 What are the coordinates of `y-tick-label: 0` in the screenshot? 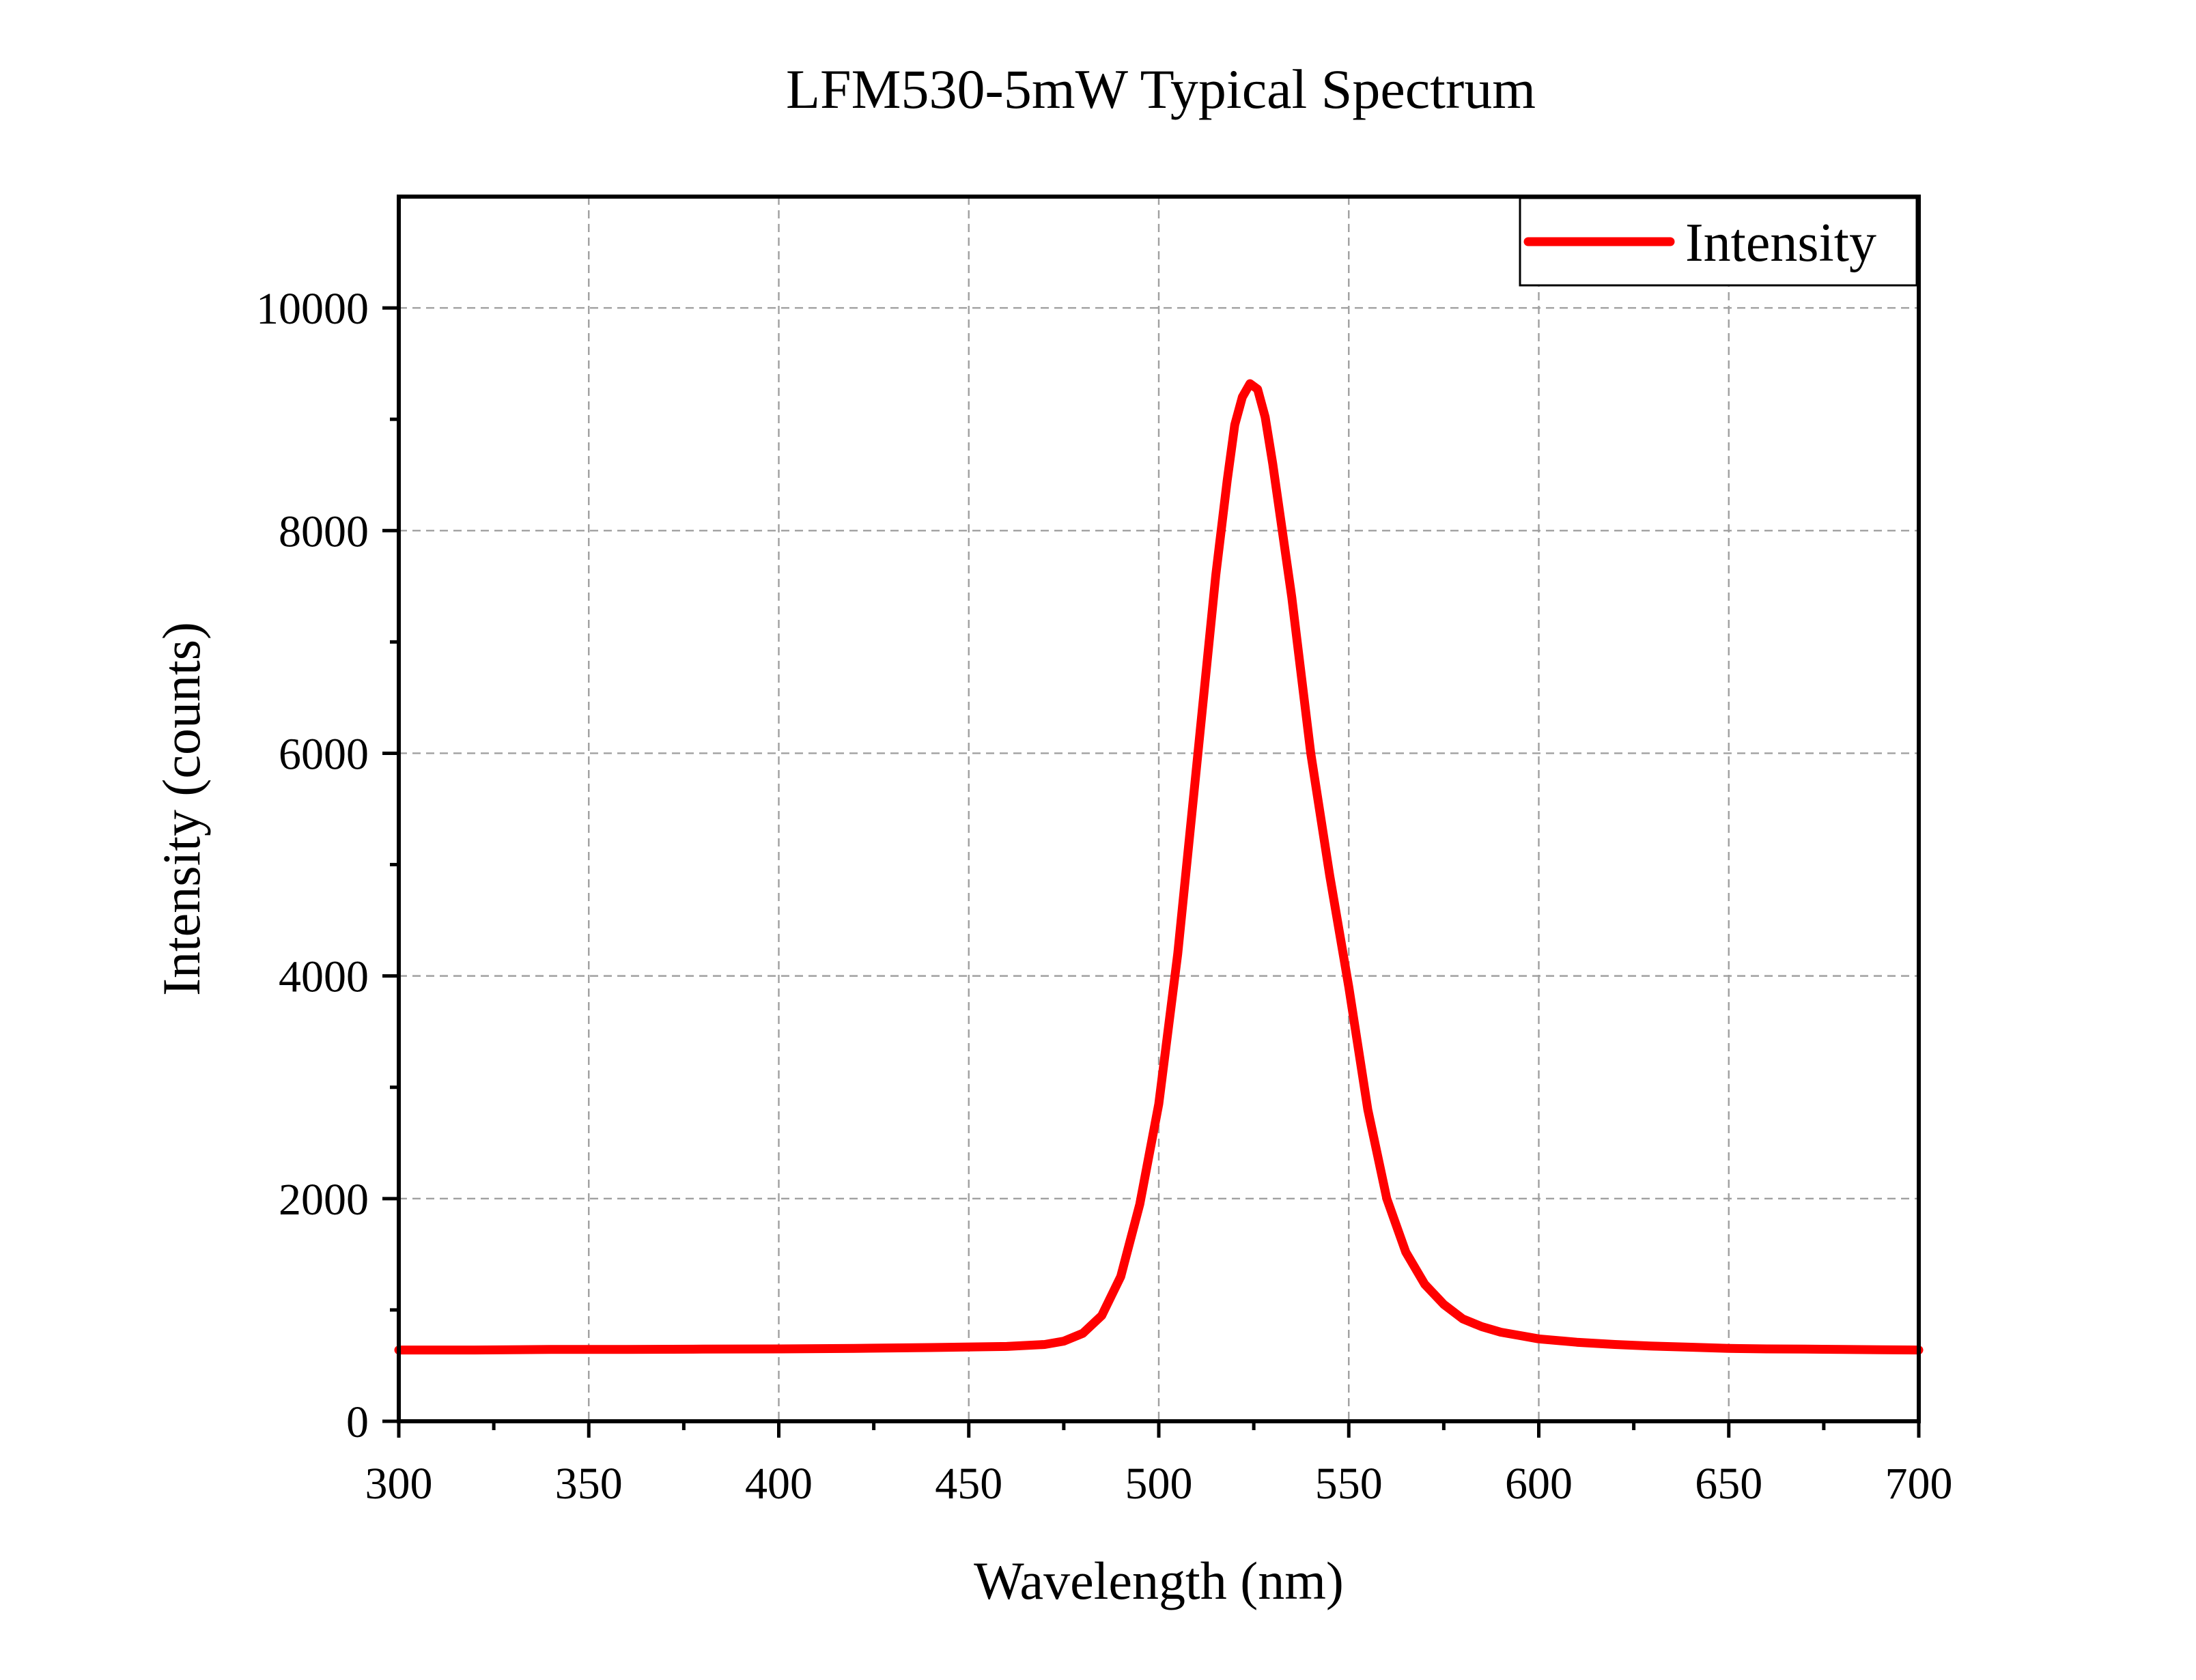 It's located at (358, 1422).